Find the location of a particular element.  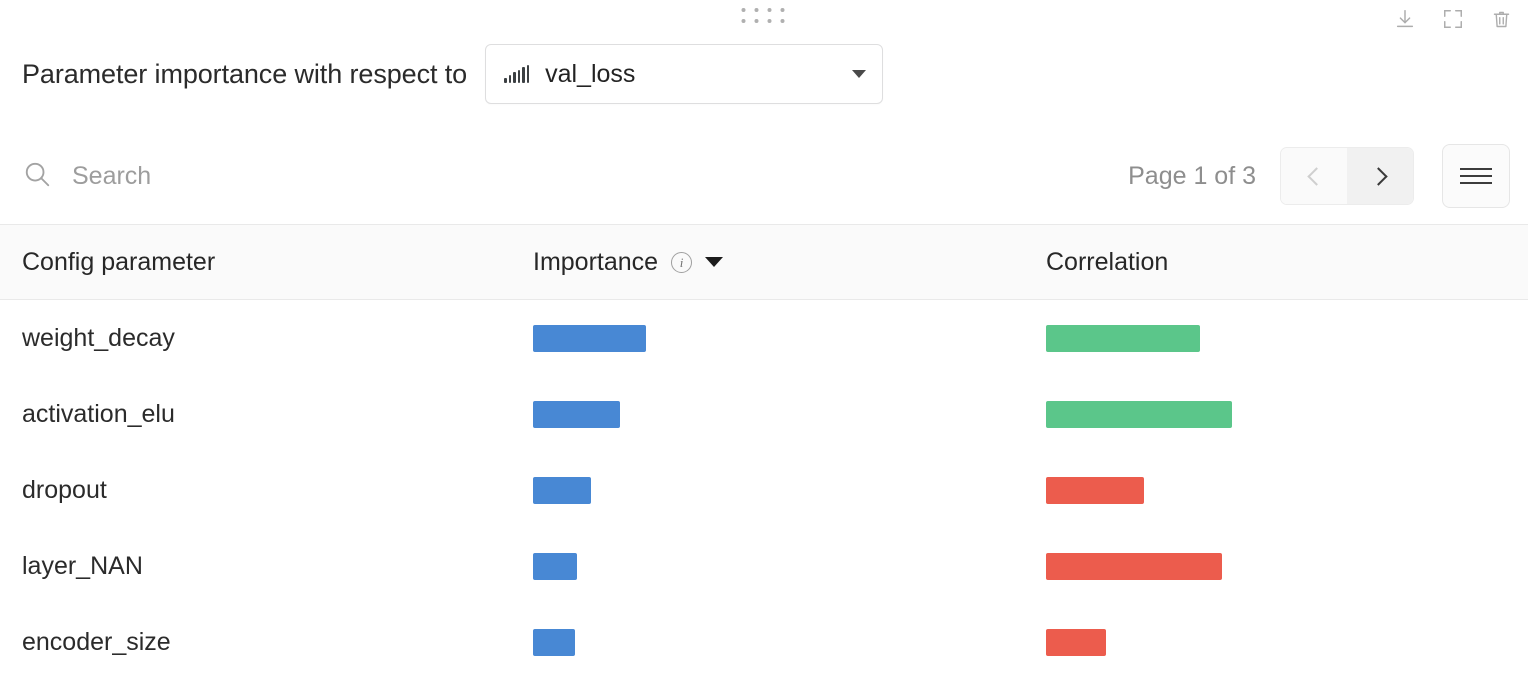

cell-config-parameter: dropout is located at coordinates (266, 490).